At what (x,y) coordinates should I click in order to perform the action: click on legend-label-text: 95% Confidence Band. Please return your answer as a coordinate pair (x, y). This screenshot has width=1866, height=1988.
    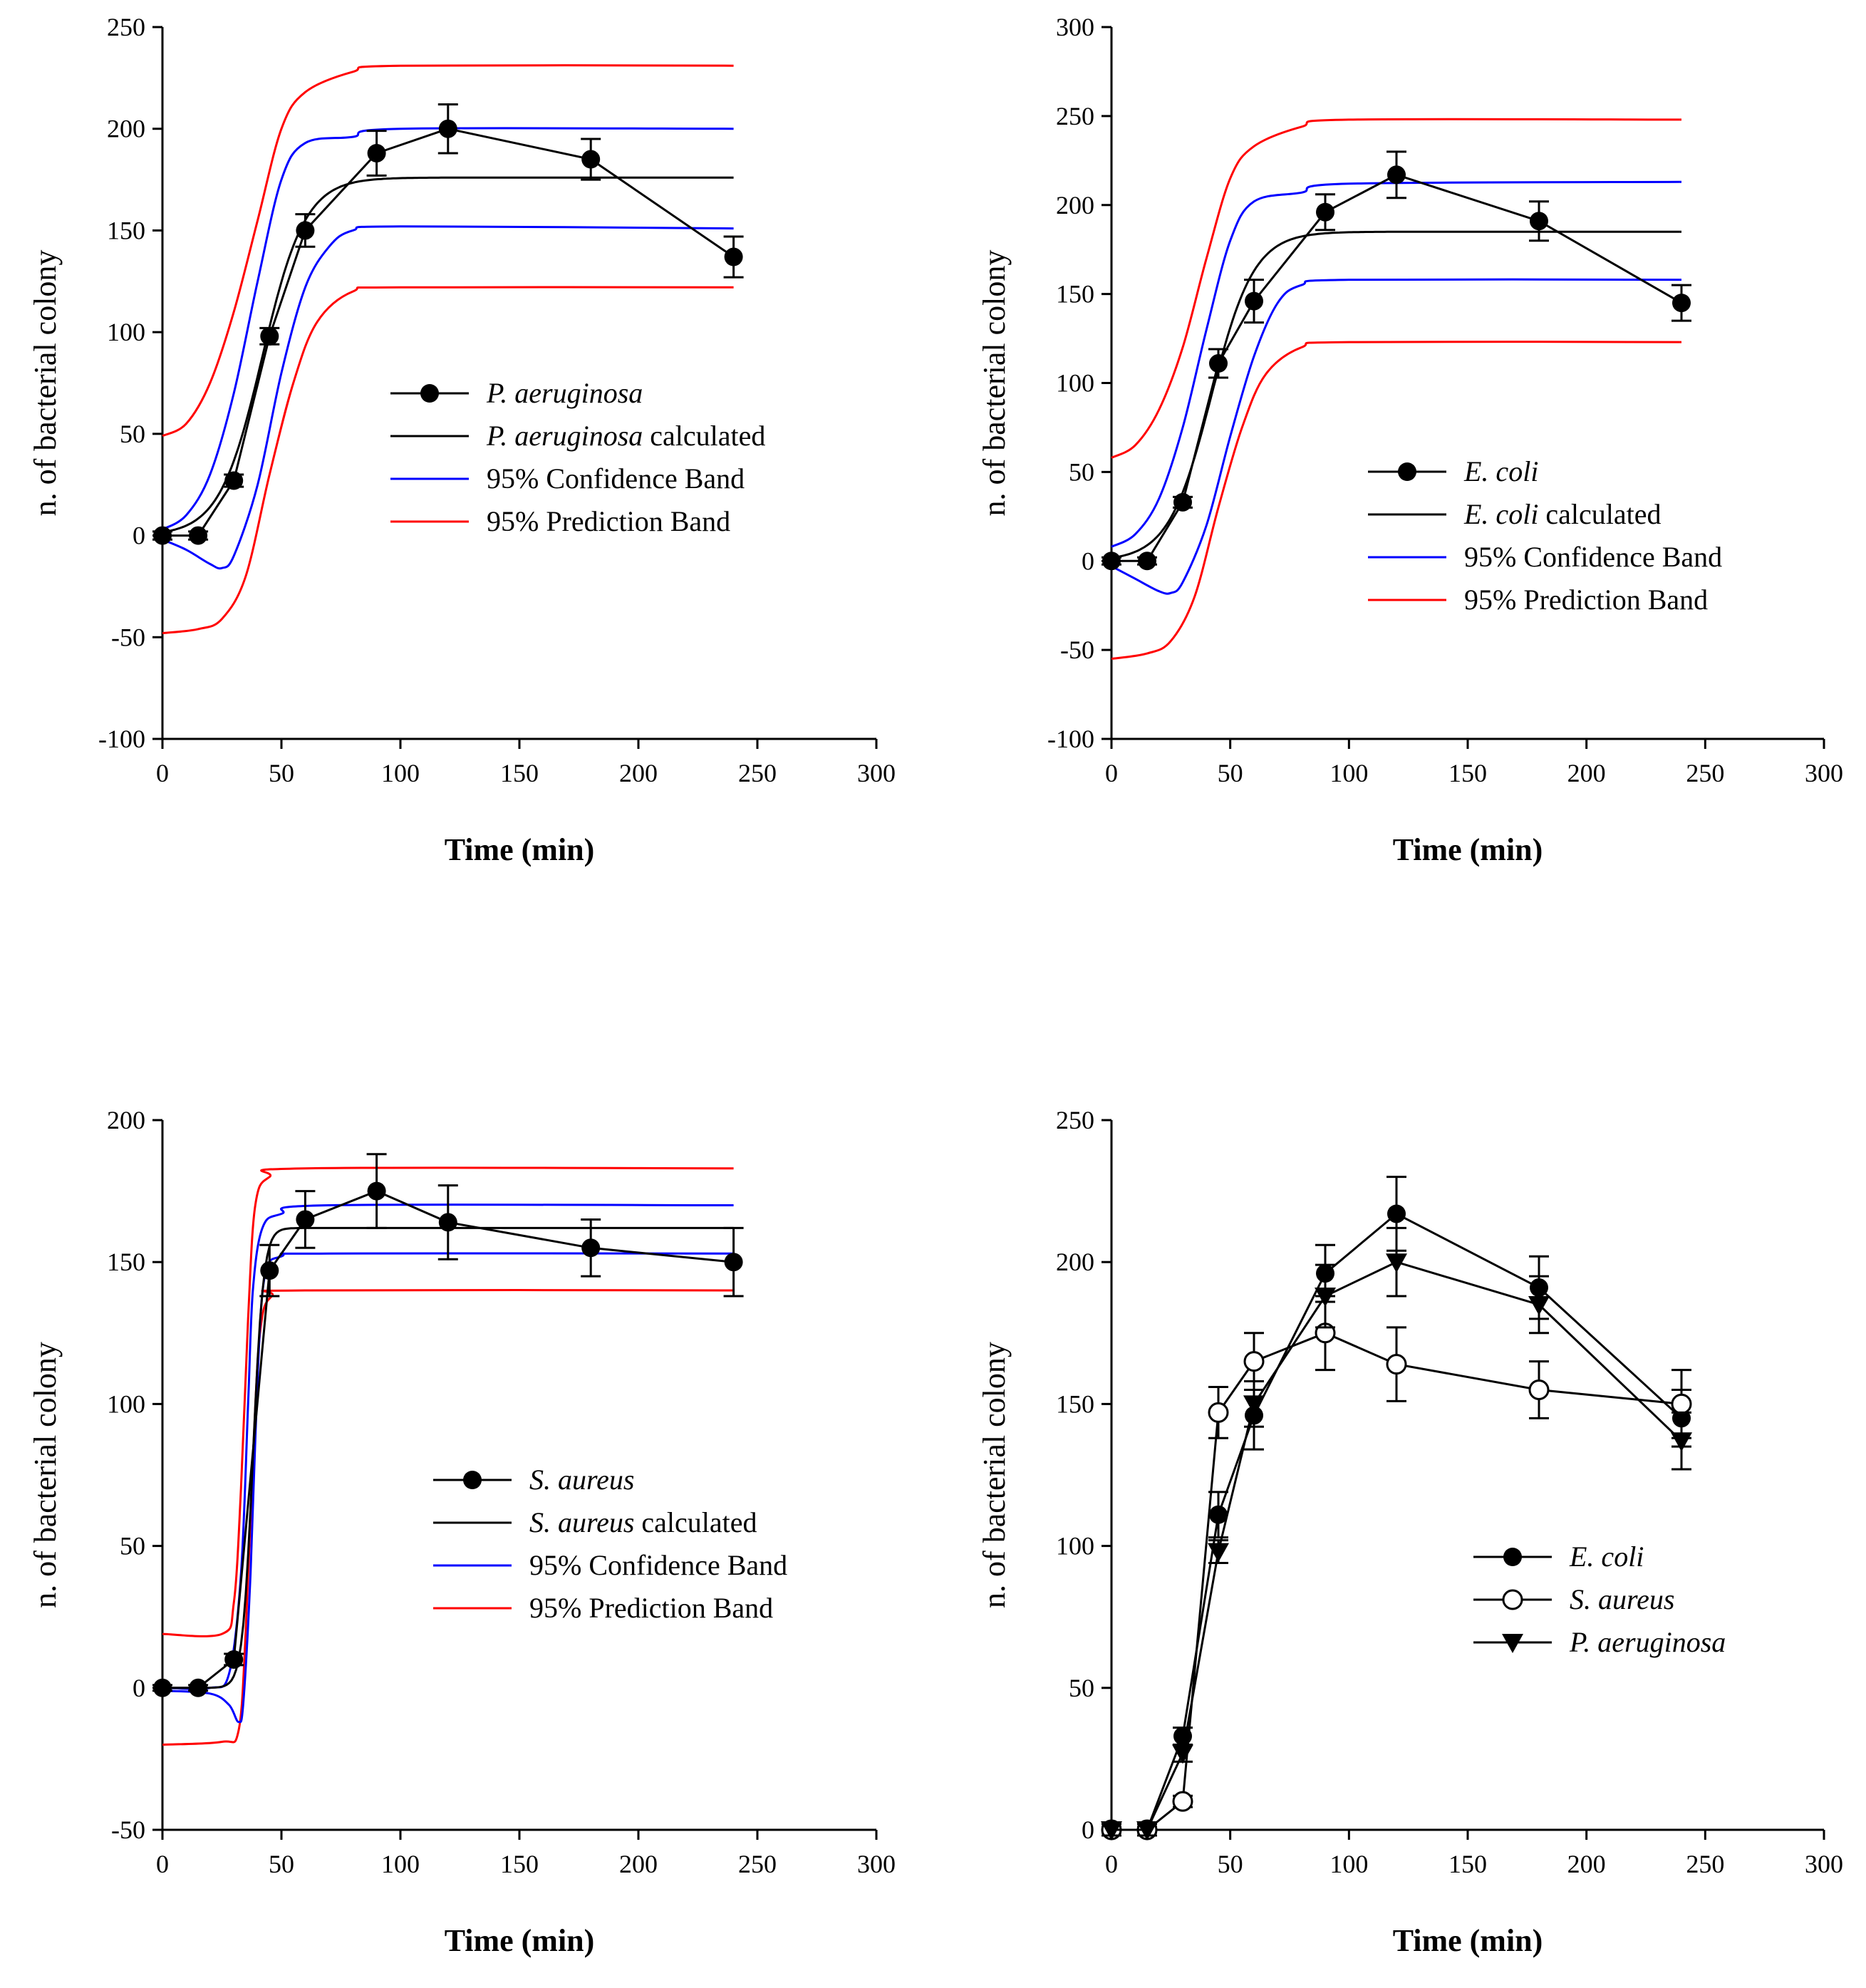
    Looking at the image, I should click on (1593, 557).